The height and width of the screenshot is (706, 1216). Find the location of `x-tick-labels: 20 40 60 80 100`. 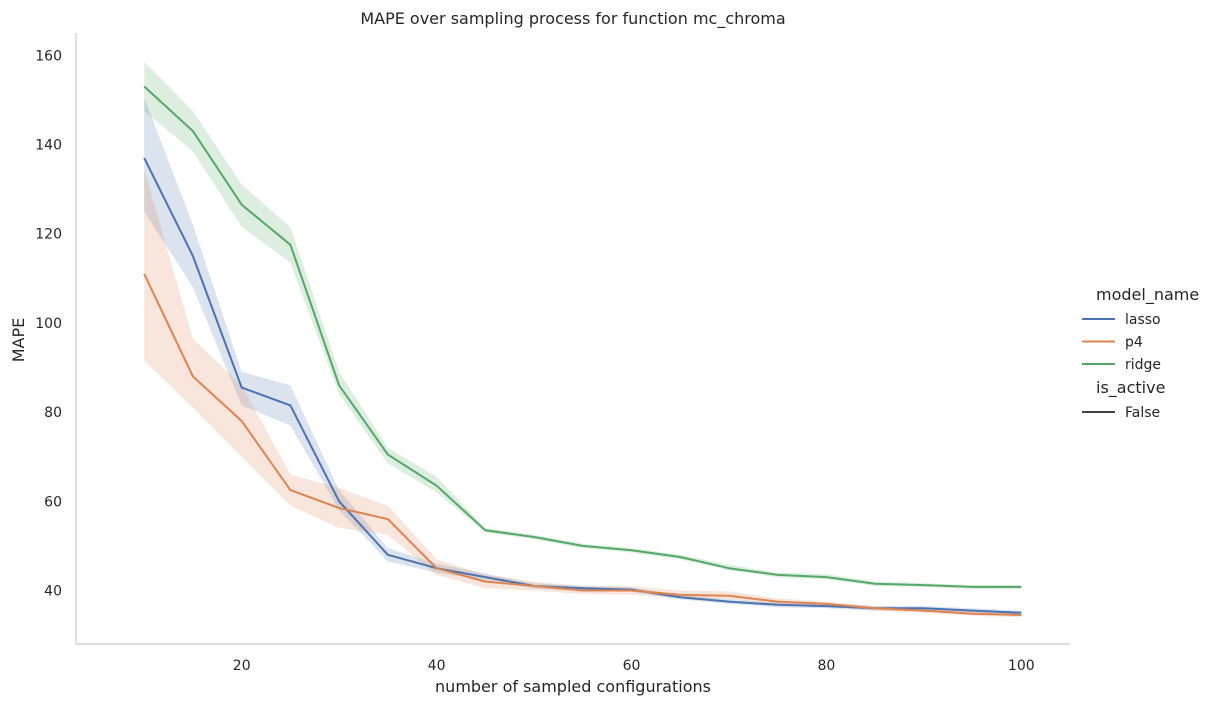

x-tick-labels: 20 40 60 80 100 is located at coordinates (634, 666).